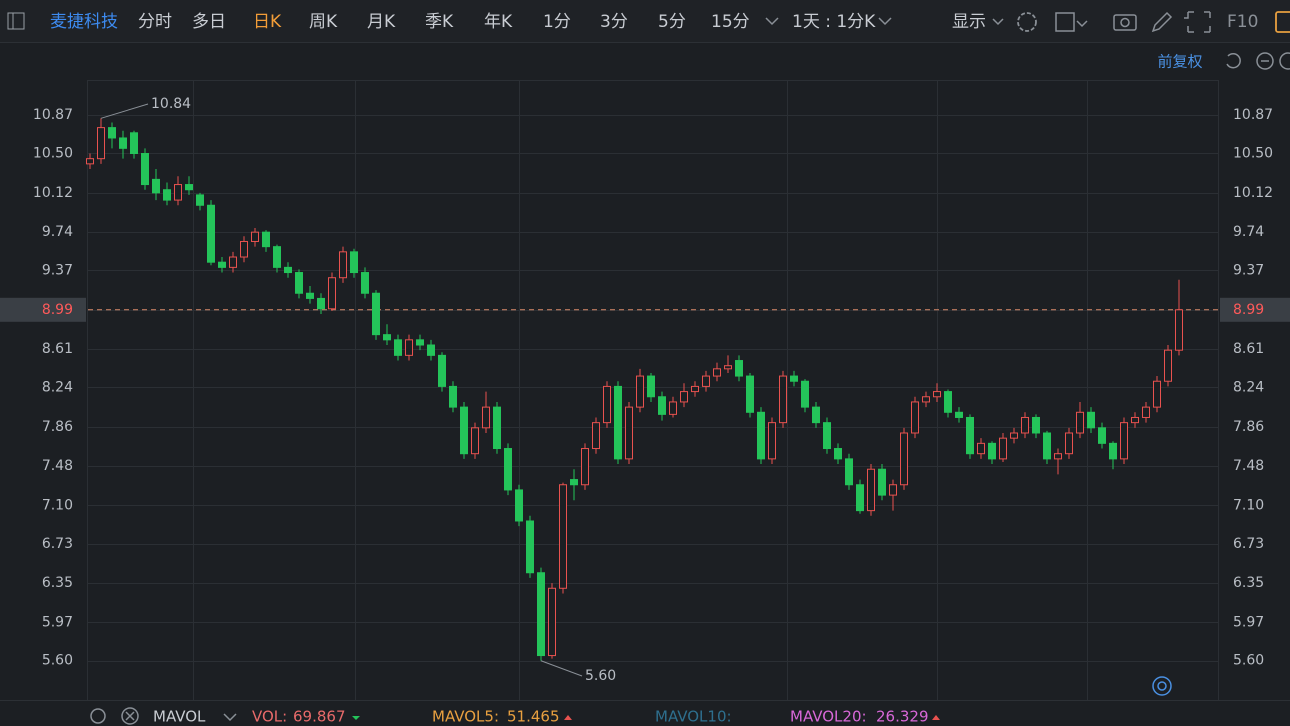 The image size is (1290, 726). Describe the element at coordinates (323, 22) in the screenshot. I see `period-tab: 周K` at that location.